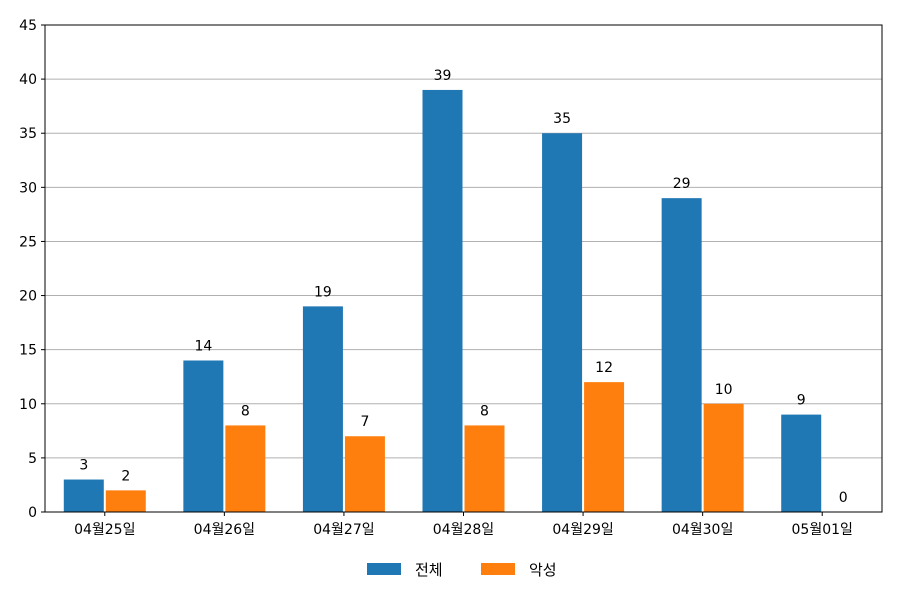 The height and width of the screenshot is (600, 900). Describe the element at coordinates (843, 498) in the screenshot. I see `value-label: 0` at that location.